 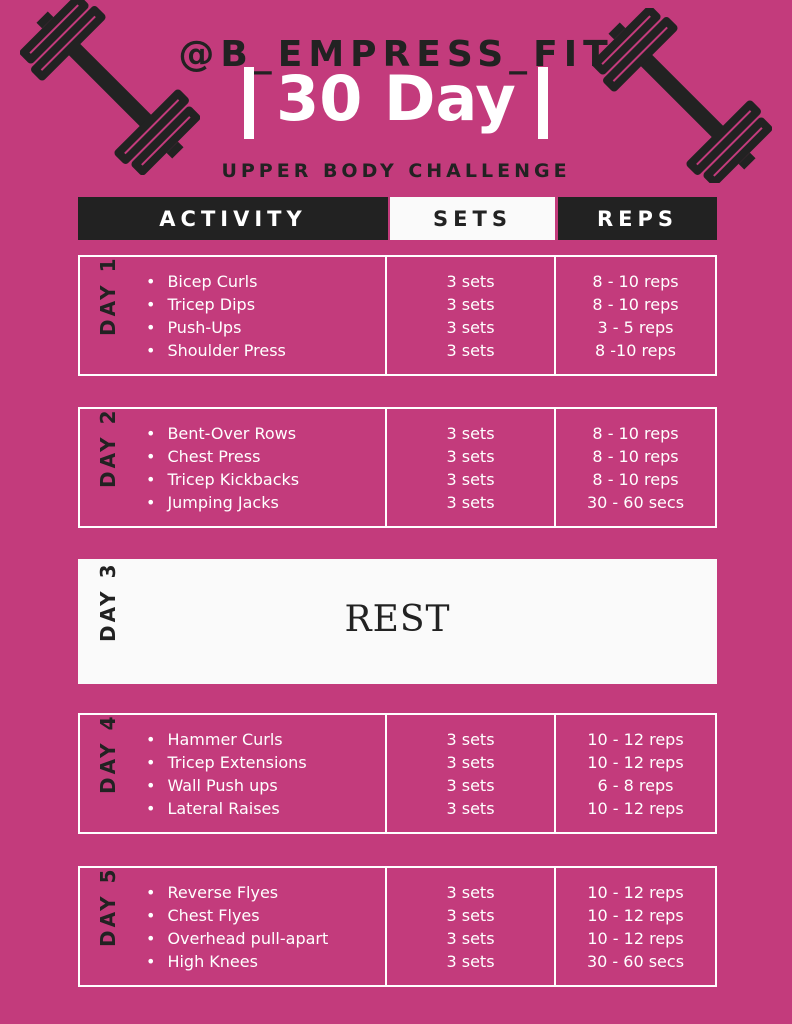 What do you see at coordinates (265, 892) in the screenshot?
I see `activity-item: Reverse Flyes` at bounding box center [265, 892].